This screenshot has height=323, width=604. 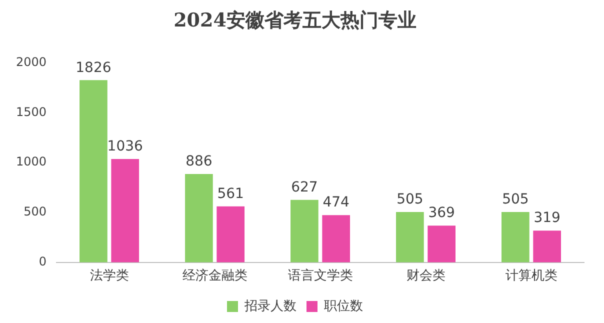 What do you see at coordinates (531, 276) in the screenshot?
I see `x-tick-label: 计算机类` at bounding box center [531, 276].